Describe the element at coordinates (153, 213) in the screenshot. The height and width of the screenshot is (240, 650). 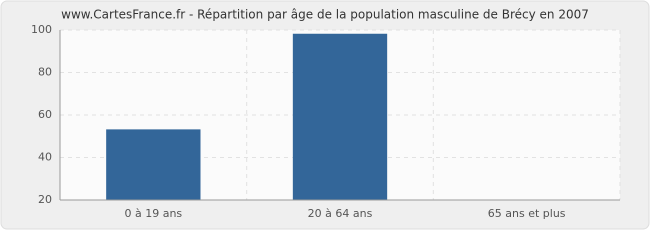
I see `x-tick-label: 0 à 19 ans` at that location.